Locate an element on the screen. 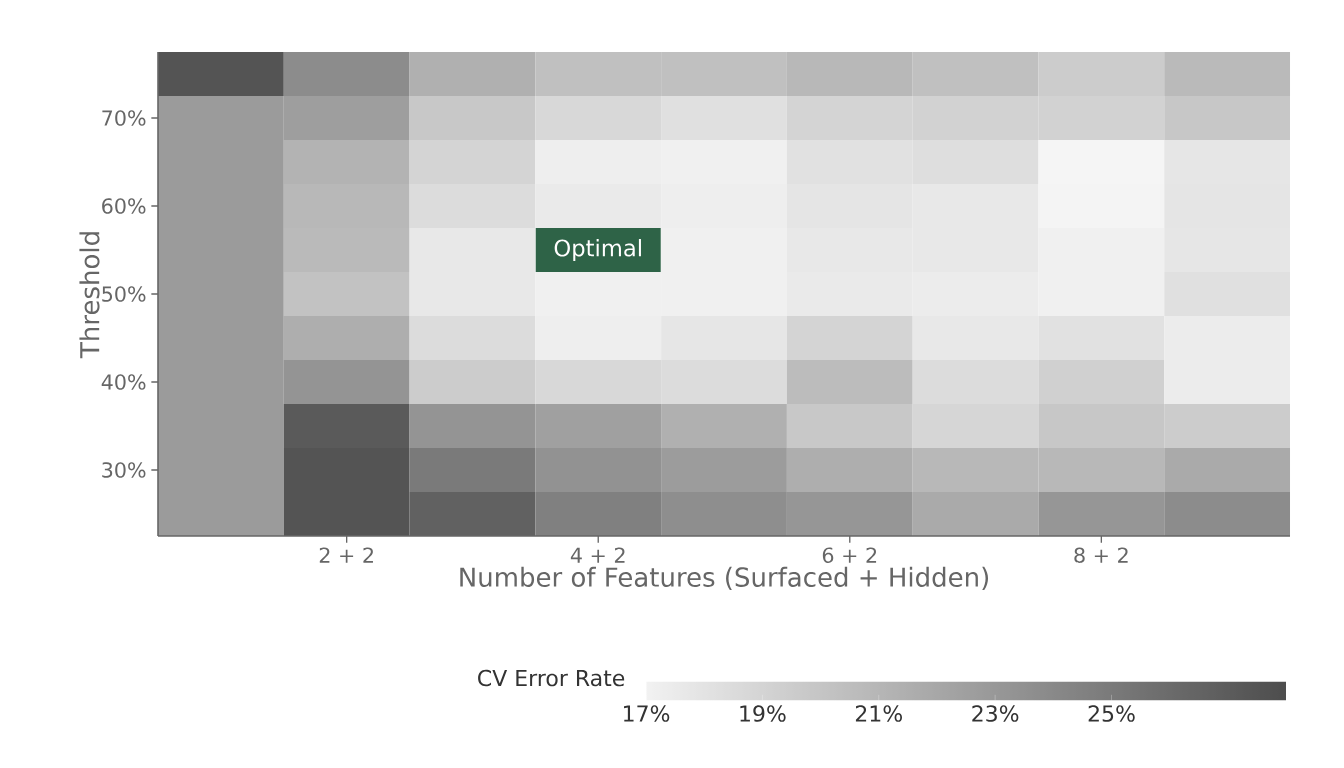  color-bar-title: CV Error Rate is located at coordinates (551, 678).